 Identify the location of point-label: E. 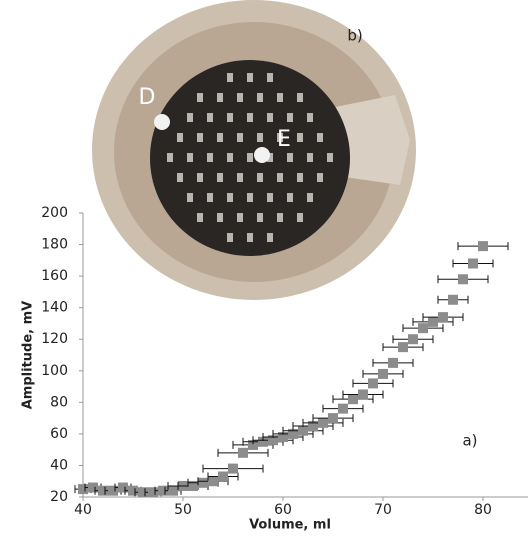
(284, 139).